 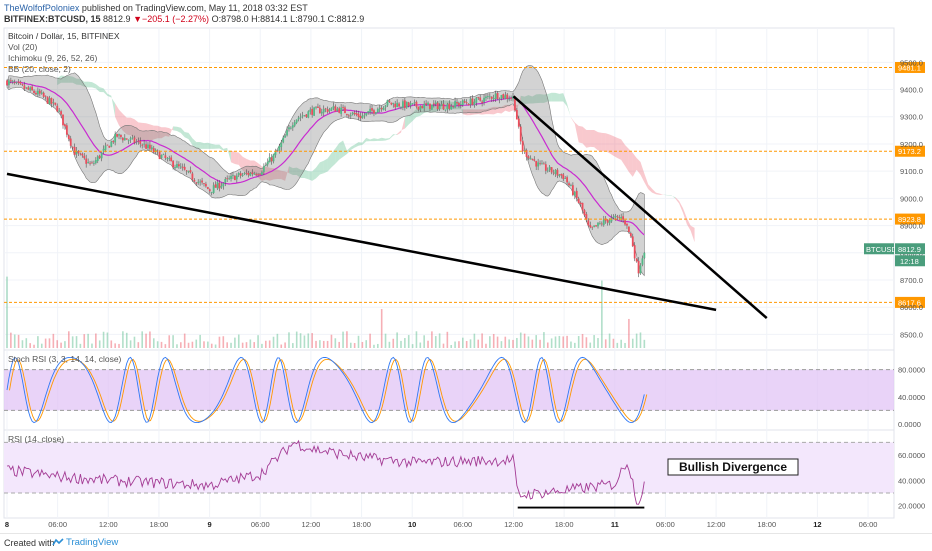 I want to click on price-tick-label: 9000.0, so click(x=911, y=198).